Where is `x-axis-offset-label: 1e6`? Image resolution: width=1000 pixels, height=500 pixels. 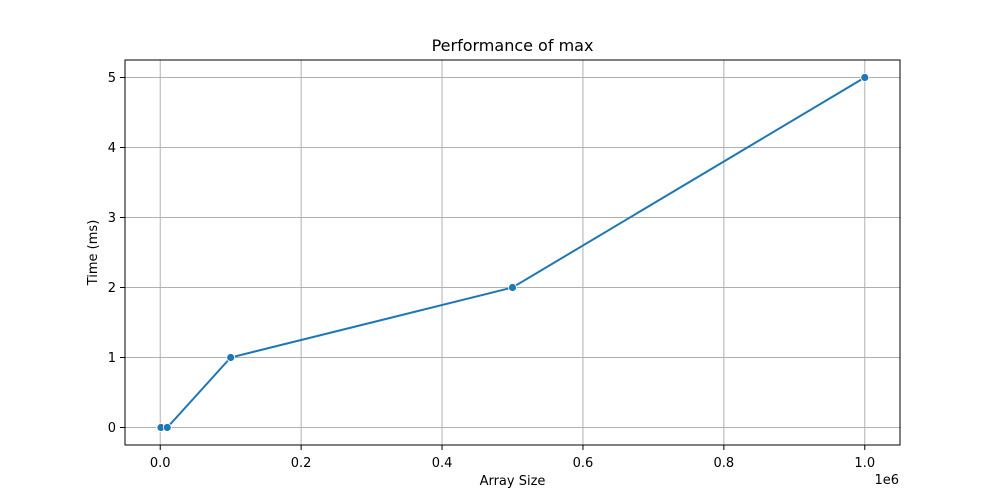 x-axis-offset-label: 1e6 is located at coordinates (886, 480).